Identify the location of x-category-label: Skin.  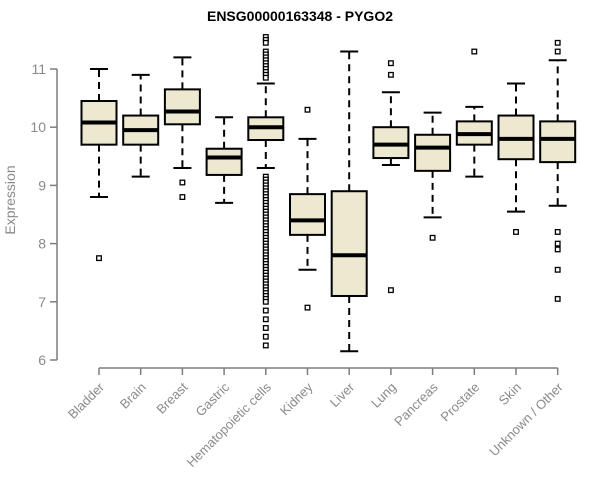
(510, 394).